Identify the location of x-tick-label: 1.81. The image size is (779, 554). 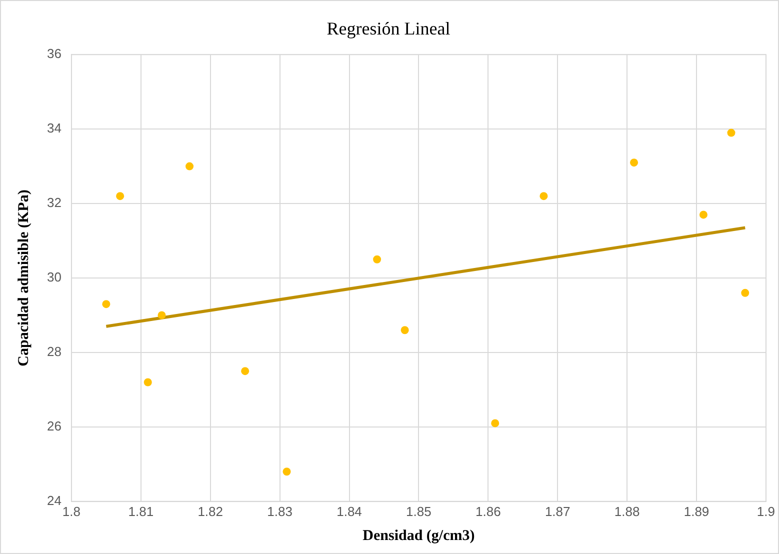
(141, 511).